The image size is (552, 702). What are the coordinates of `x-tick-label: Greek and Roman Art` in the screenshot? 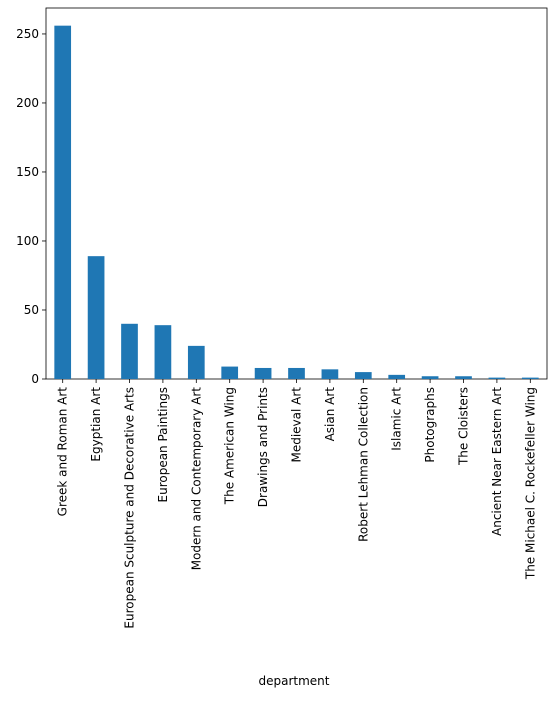 It's located at (63, 452).